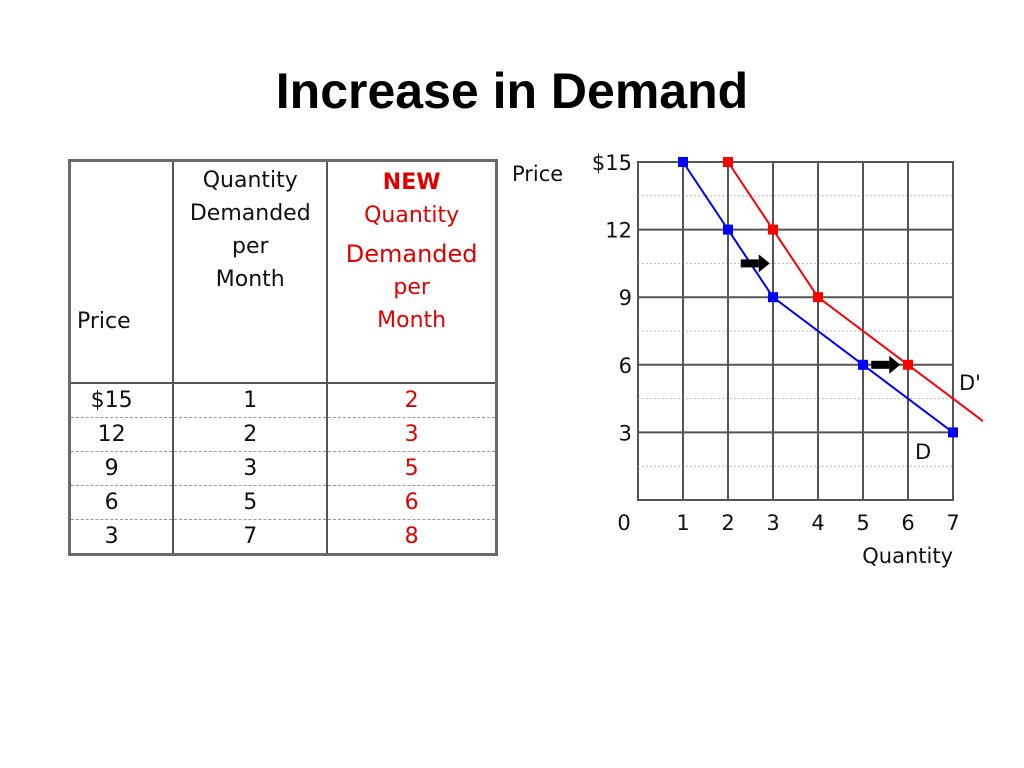  I want to click on y-tick-label: 12, so click(618, 231).